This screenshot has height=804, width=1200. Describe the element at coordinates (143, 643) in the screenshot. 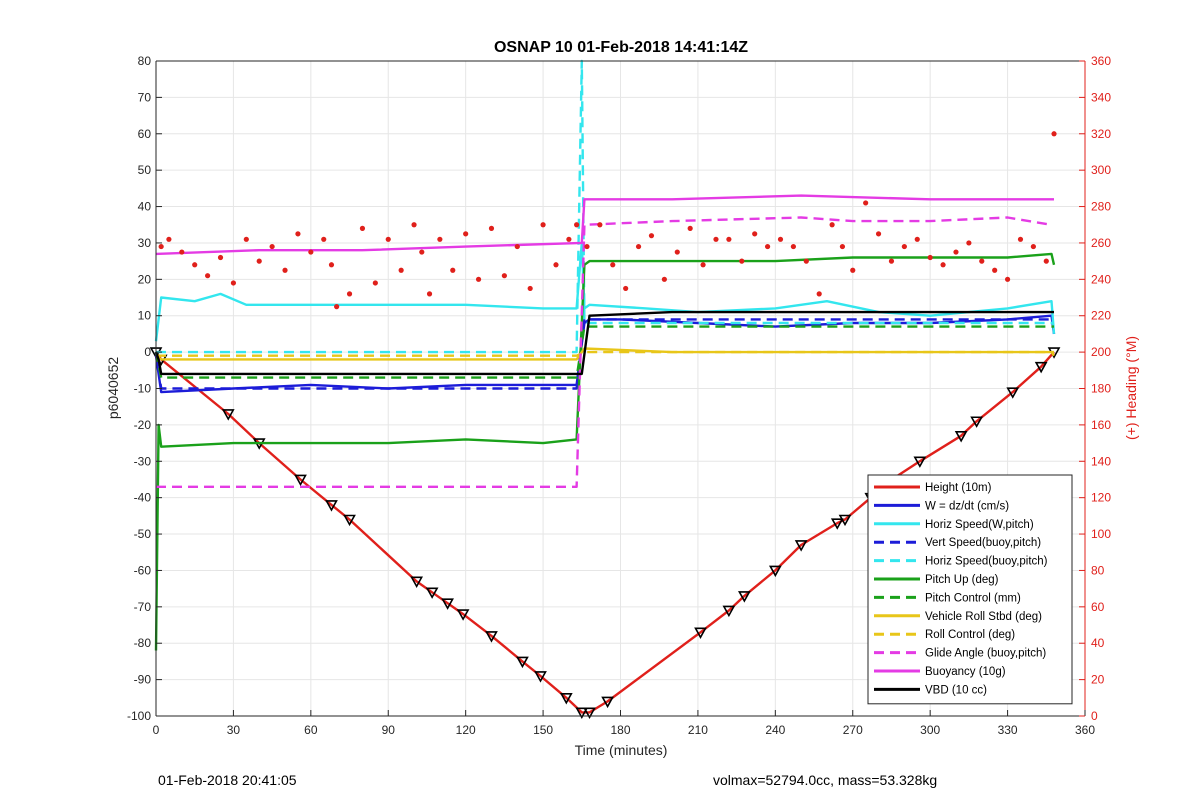

I see `y-tick-label-left: -80` at that location.